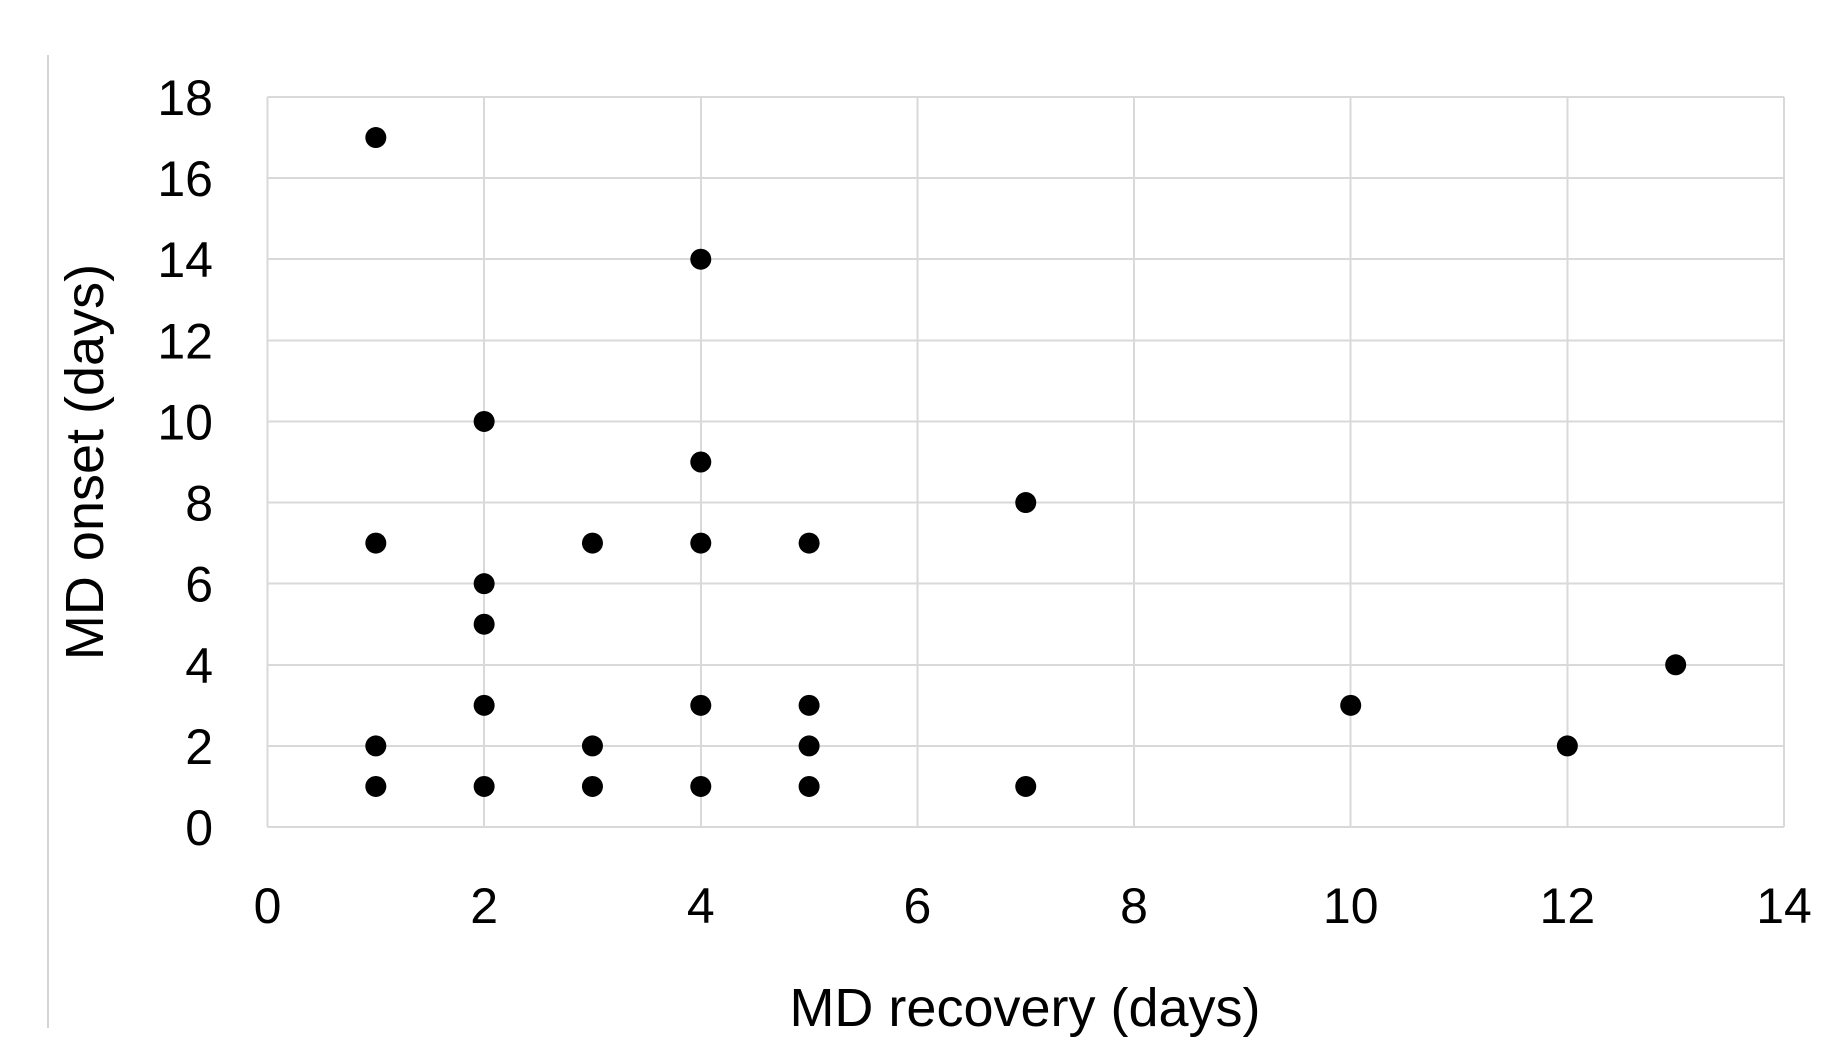 The width and height of the screenshot is (1845, 1046). What do you see at coordinates (1024, 1008) in the screenshot?
I see `x-axis-title: MD recovery (days)` at bounding box center [1024, 1008].